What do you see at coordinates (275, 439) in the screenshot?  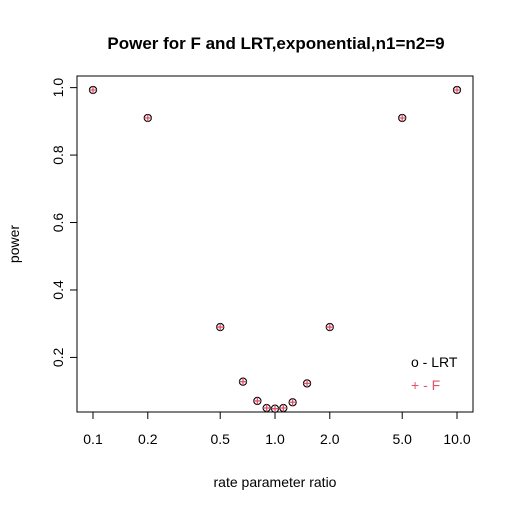 I see `x-tick-label: 1.0` at bounding box center [275, 439].